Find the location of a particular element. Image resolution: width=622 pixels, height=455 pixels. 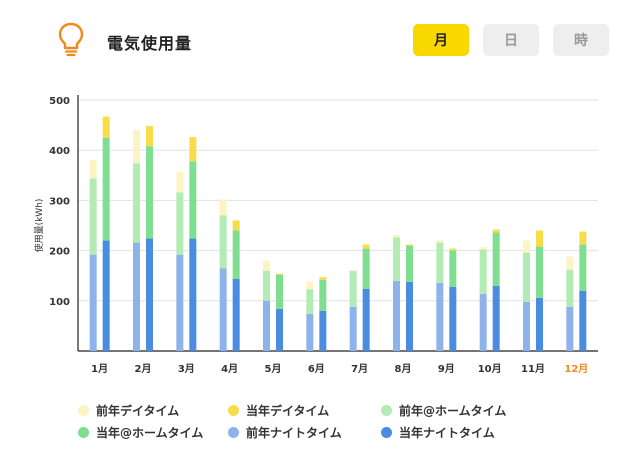

x-tick-label: 4月 is located at coordinates (229, 369).